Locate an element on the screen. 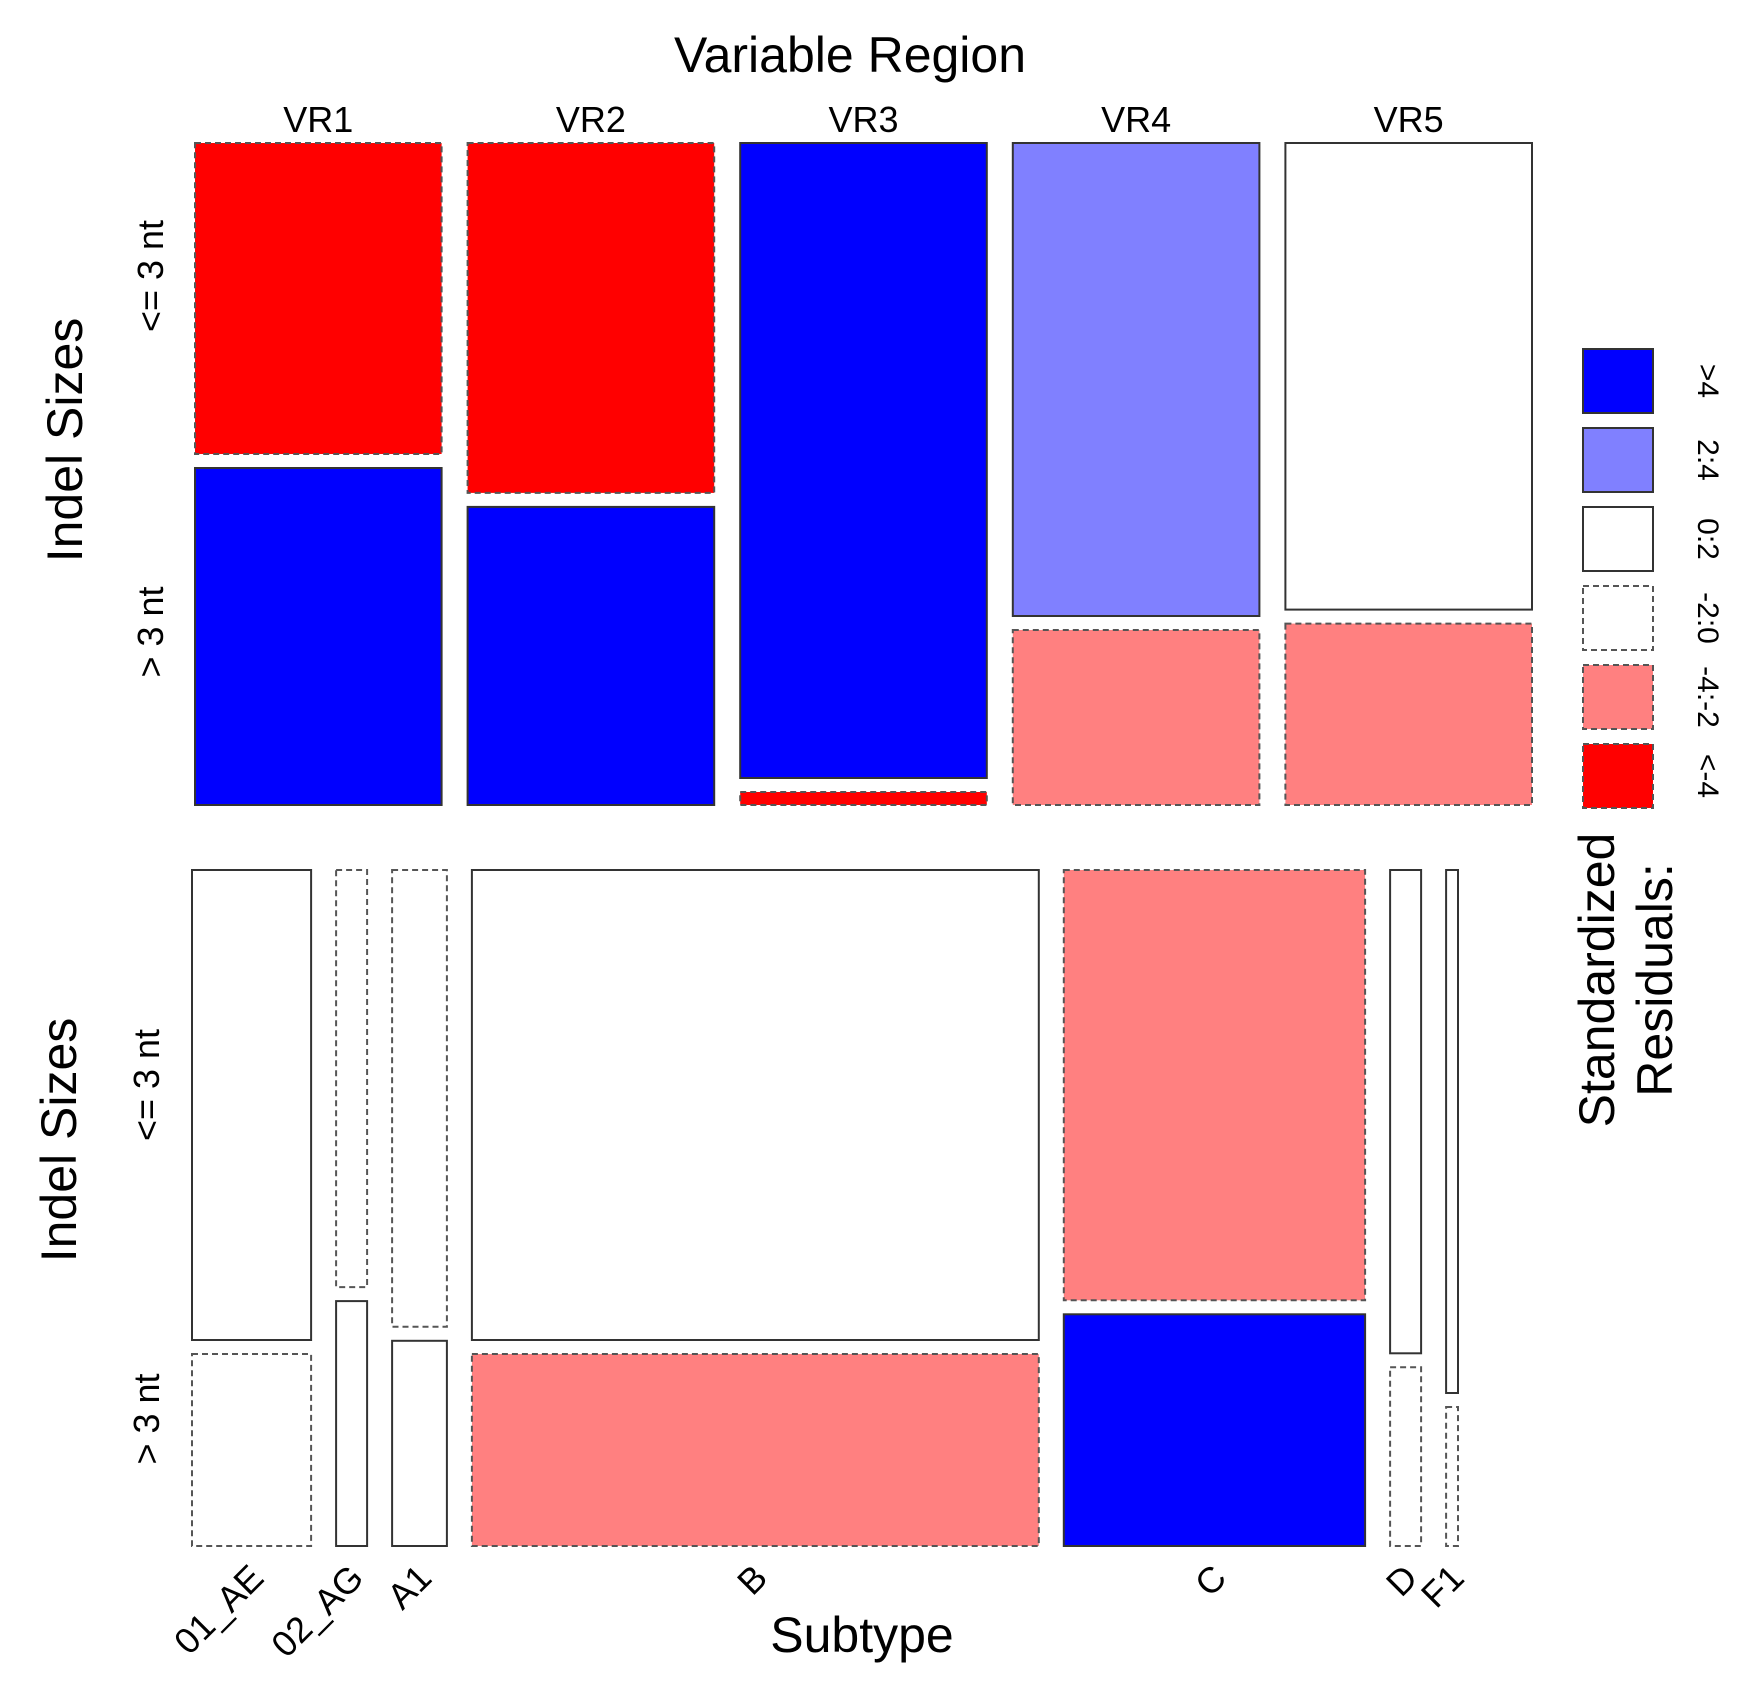 This screenshot has width=1742, height=1694. tile-D-upper is located at coordinates (1406, 1112).